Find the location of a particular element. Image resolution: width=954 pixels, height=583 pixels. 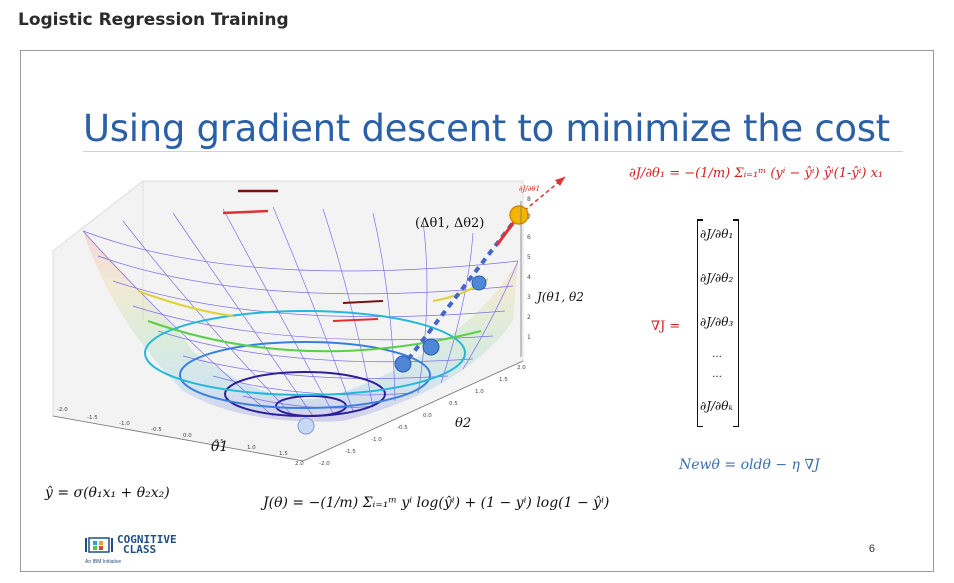

z-tick: 8 is located at coordinates (529, 199).